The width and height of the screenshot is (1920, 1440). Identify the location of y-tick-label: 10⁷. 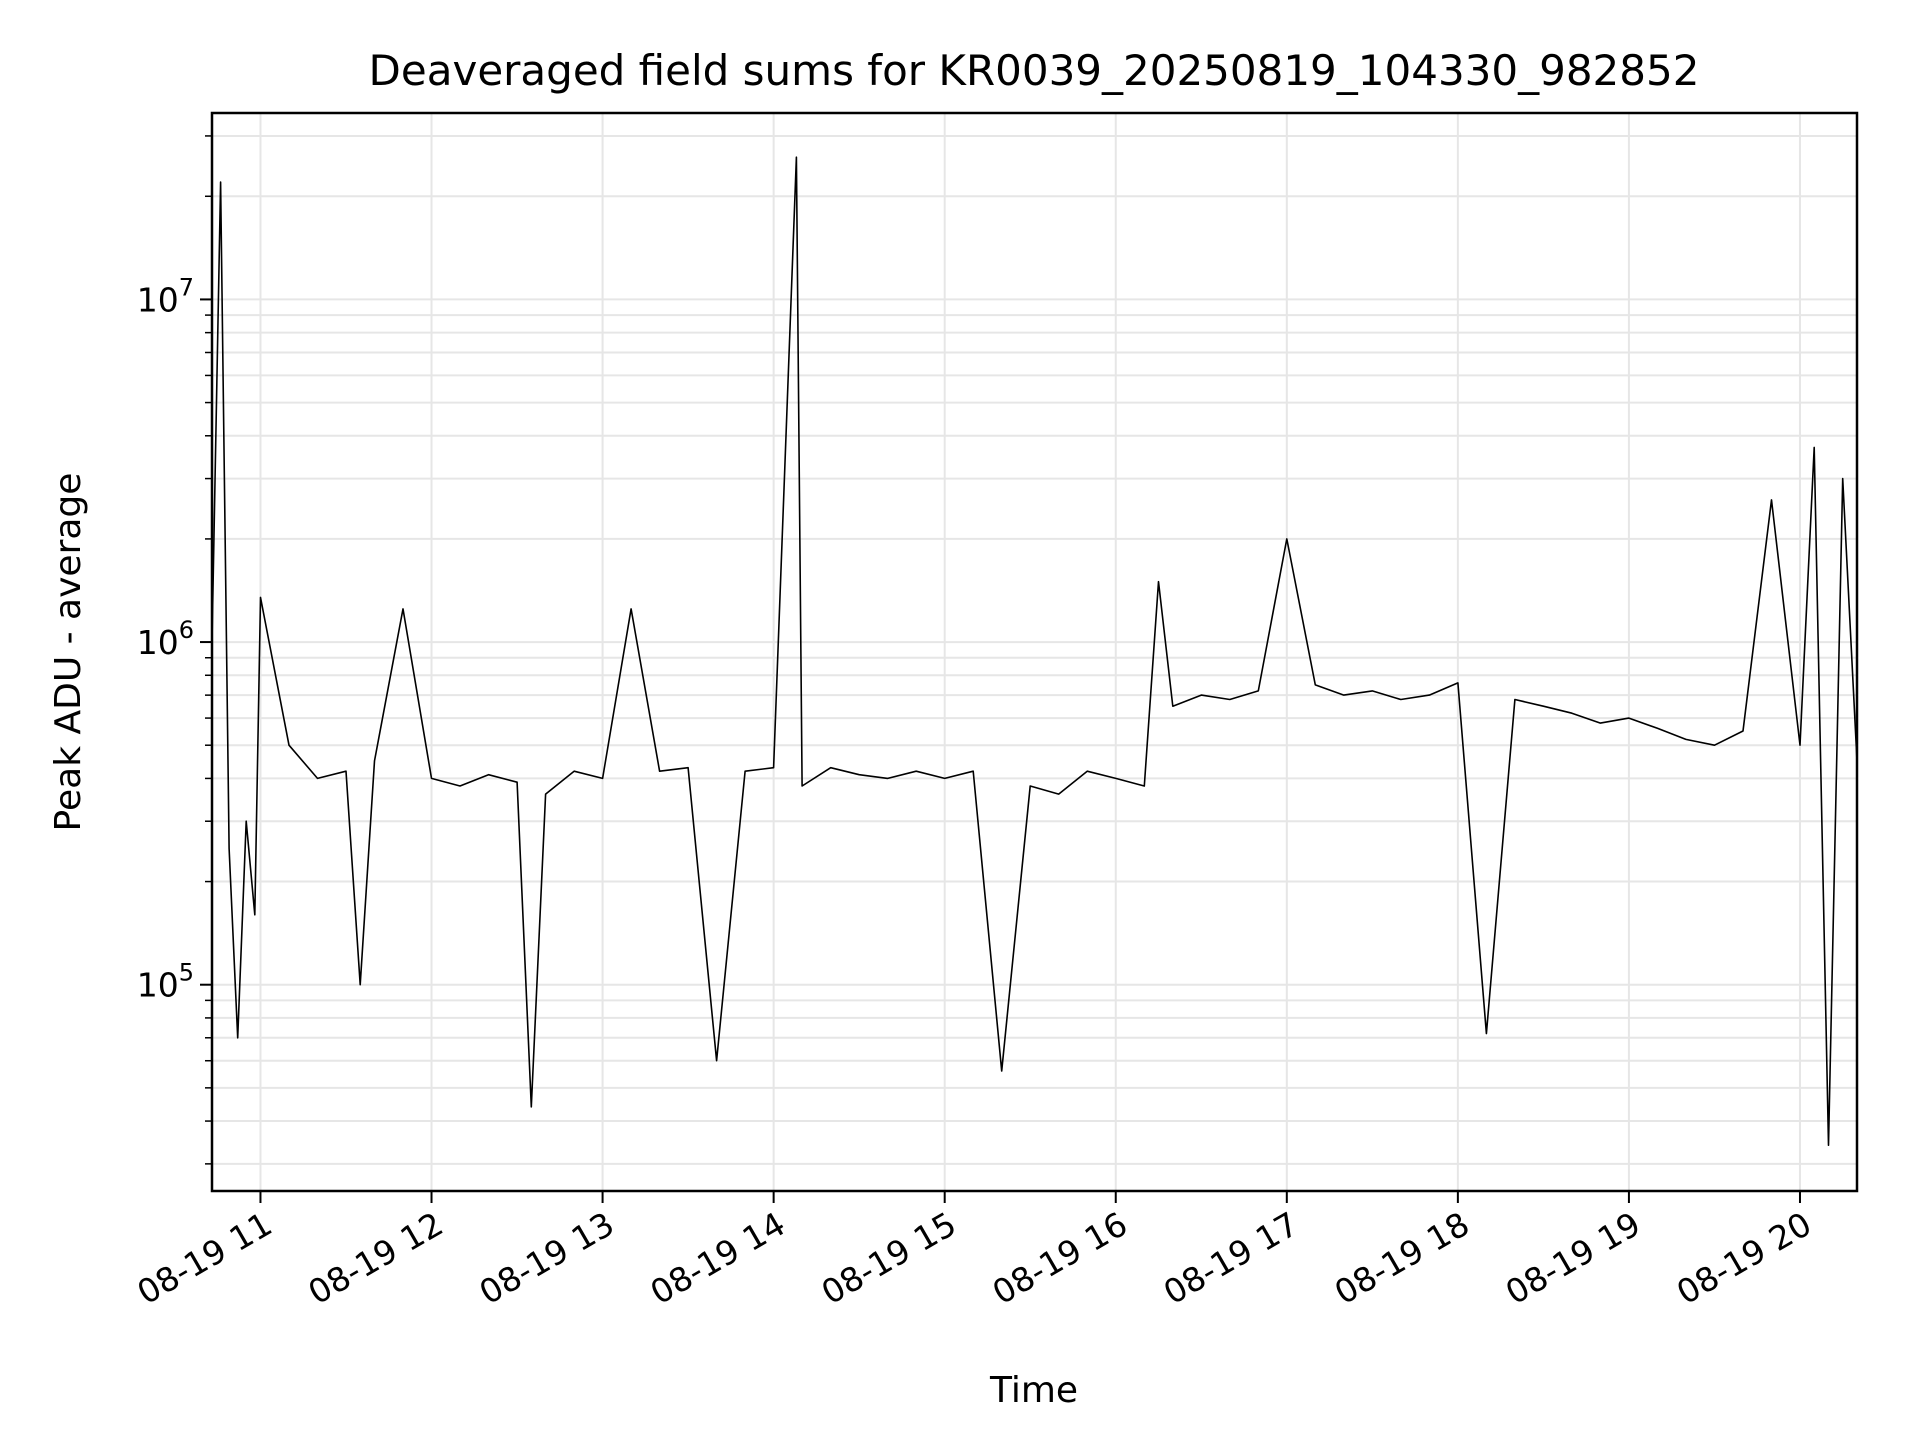
(165, 296).